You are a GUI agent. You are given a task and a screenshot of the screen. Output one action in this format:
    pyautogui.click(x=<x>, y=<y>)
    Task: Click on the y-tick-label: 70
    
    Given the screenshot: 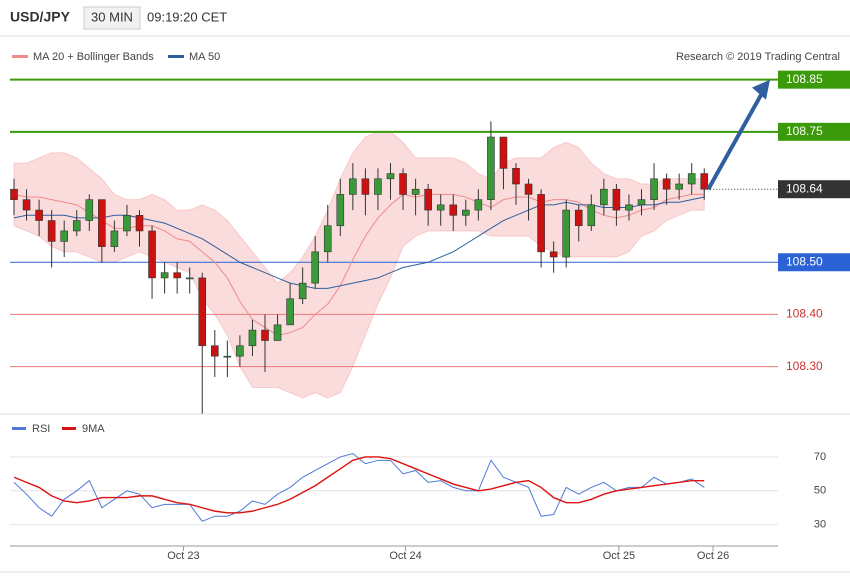 What is the action you would take?
    pyautogui.click(x=820, y=457)
    